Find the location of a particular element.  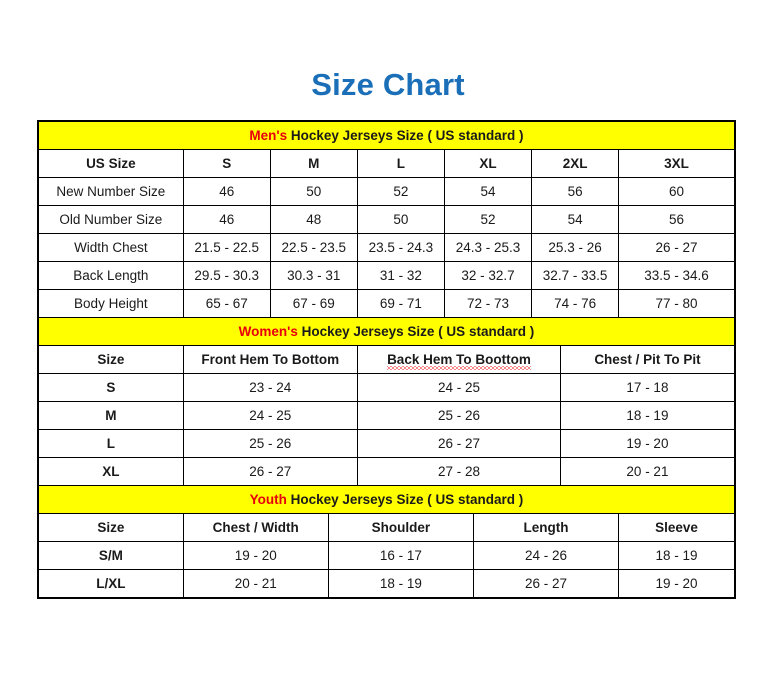

section-banner-text-mens: Hockey Jerseys Size ( US standard ) is located at coordinates (405, 135).